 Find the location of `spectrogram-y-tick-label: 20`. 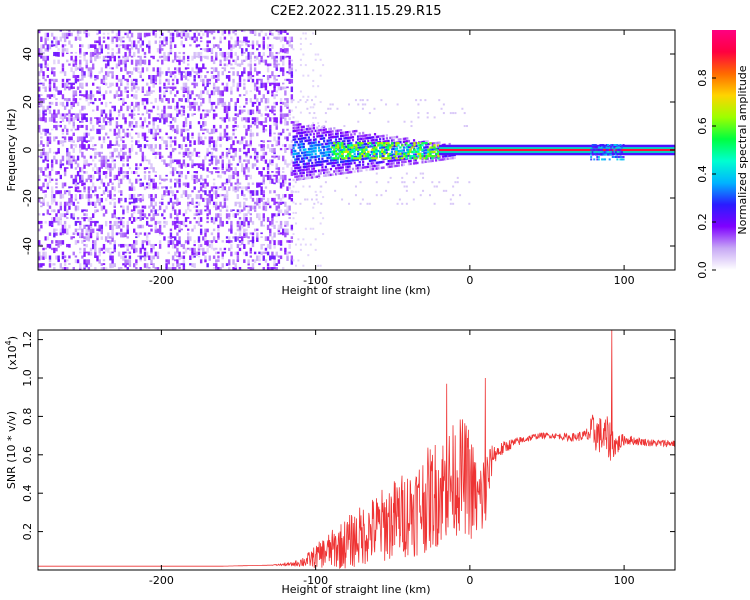

spectrogram-y-tick-label: 20 is located at coordinates (27, 102).